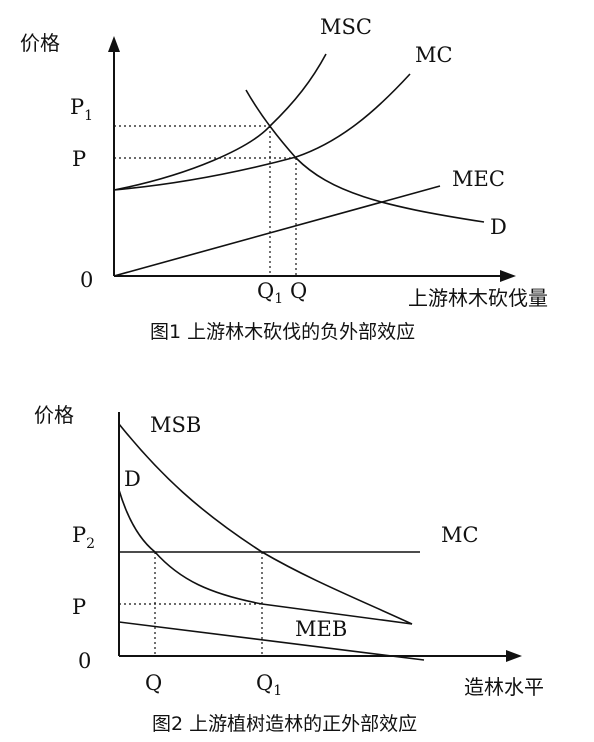 The height and width of the screenshot is (742, 594). What do you see at coordinates (321, 629) in the screenshot?
I see `fig2-meb-label: MEB` at bounding box center [321, 629].